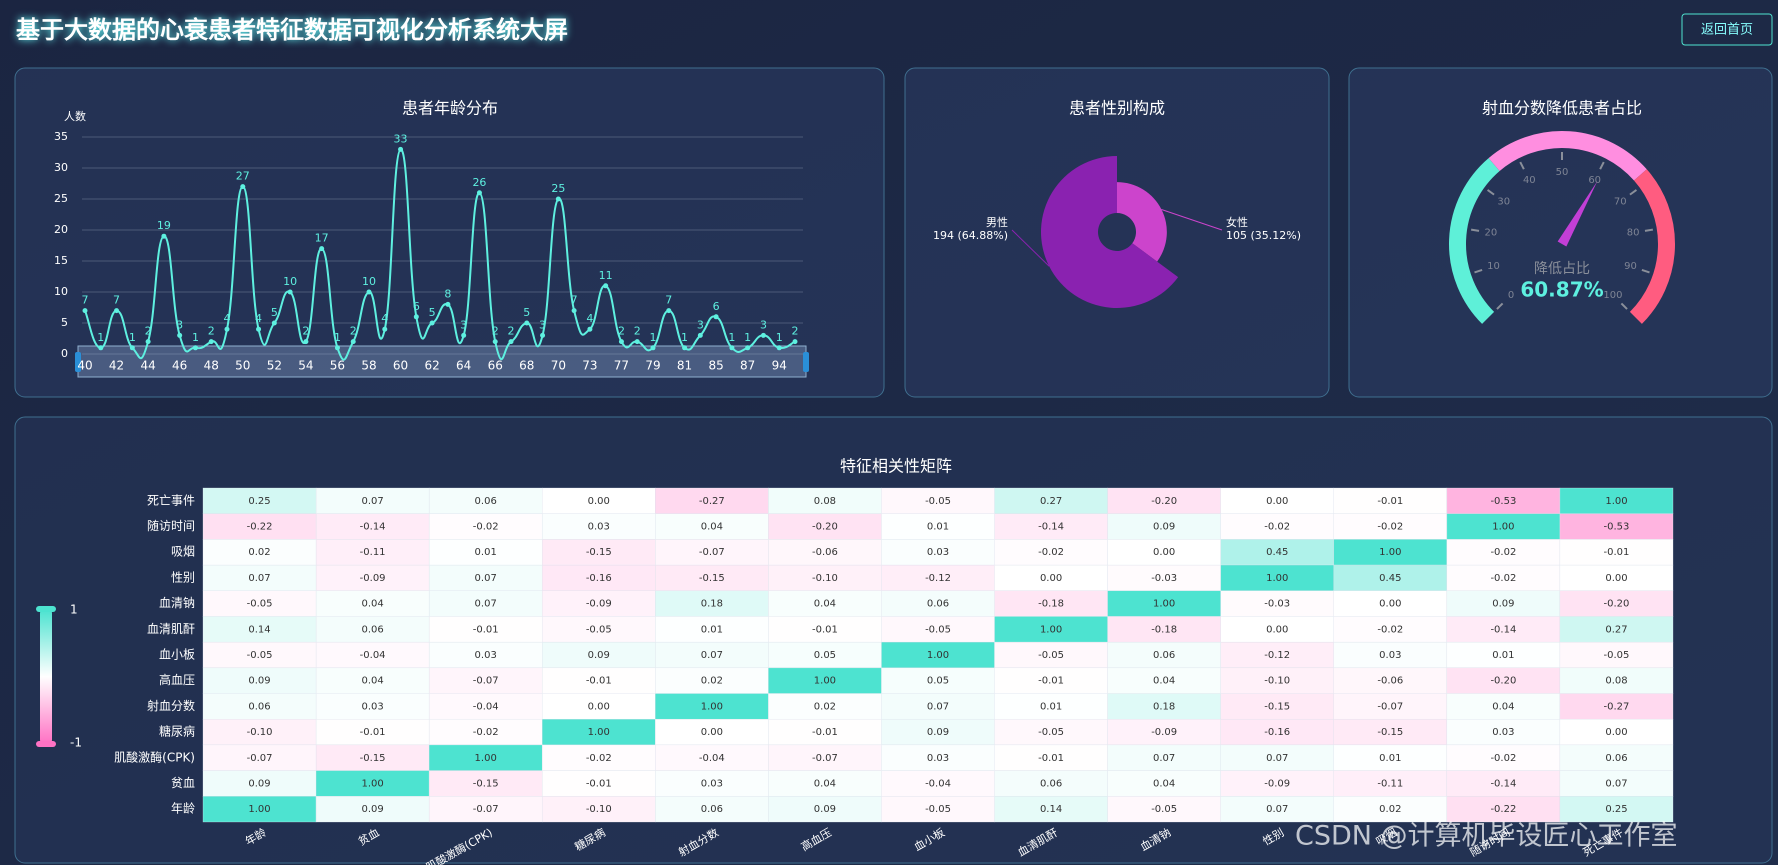  I want to click on home-button-label: 返回首页, so click(1727, 30).